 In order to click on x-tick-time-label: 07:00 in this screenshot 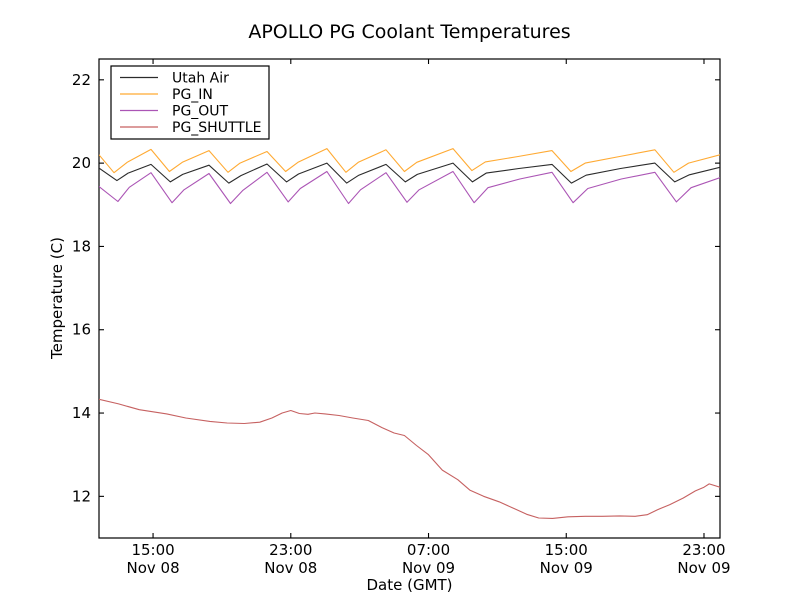, I will do `click(428, 550)`.